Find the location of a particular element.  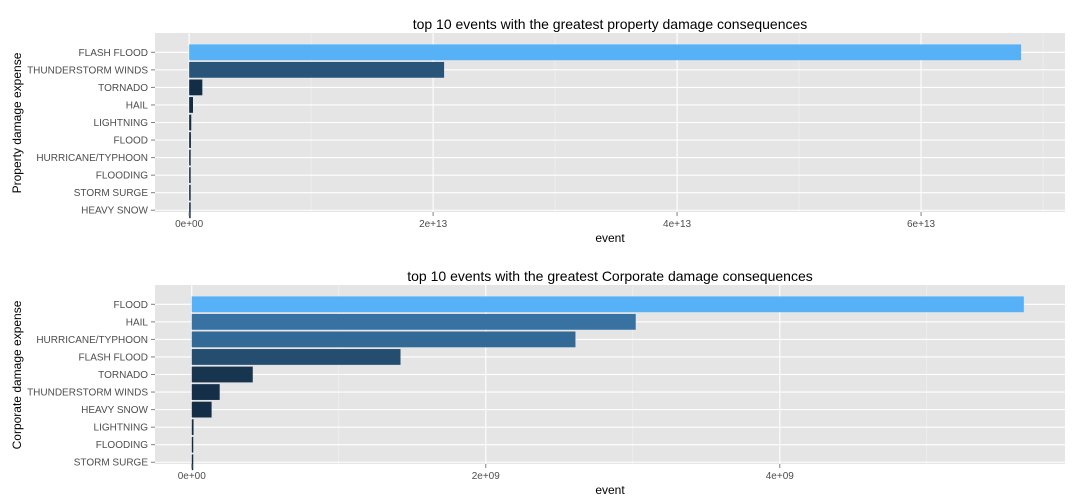

property-x-tick-label: 6e+13 is located at coordinates (921, 224).